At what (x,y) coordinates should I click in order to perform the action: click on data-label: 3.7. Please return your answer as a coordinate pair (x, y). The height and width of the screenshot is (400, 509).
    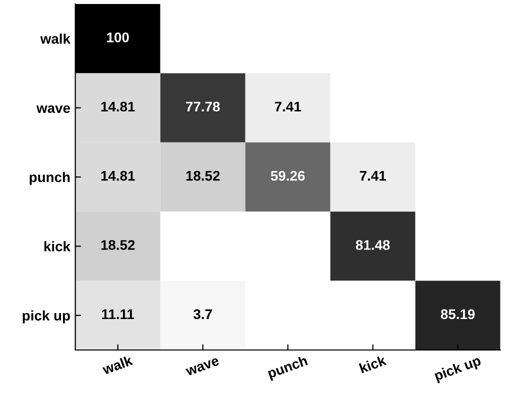
    Looking at the image, I should click on (203, 314).